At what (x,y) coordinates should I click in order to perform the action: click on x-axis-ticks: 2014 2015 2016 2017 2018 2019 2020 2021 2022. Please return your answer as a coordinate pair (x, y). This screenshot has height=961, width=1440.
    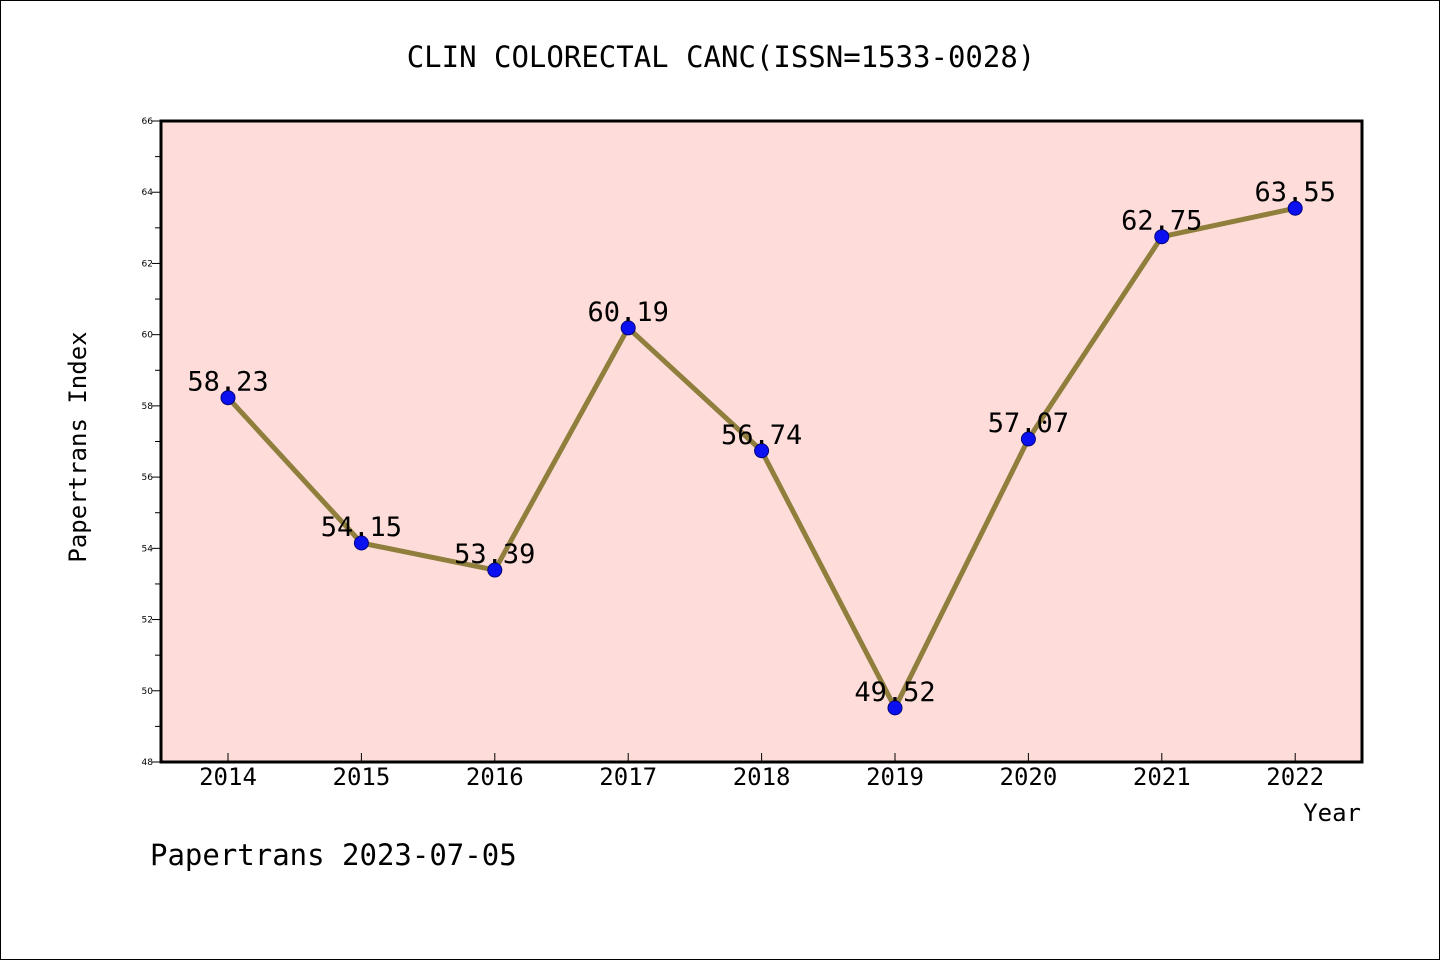
    Looking at the image, I should click on (761, 772).